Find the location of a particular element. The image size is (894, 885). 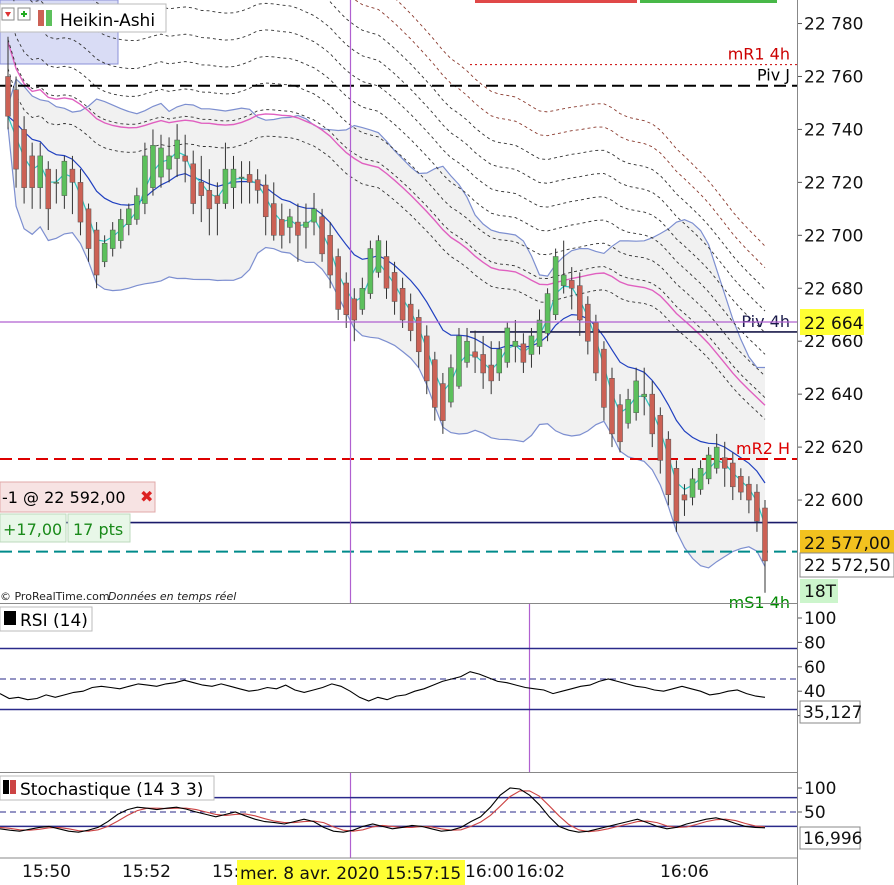

status-strip-red is located at coordinates (556, 1).